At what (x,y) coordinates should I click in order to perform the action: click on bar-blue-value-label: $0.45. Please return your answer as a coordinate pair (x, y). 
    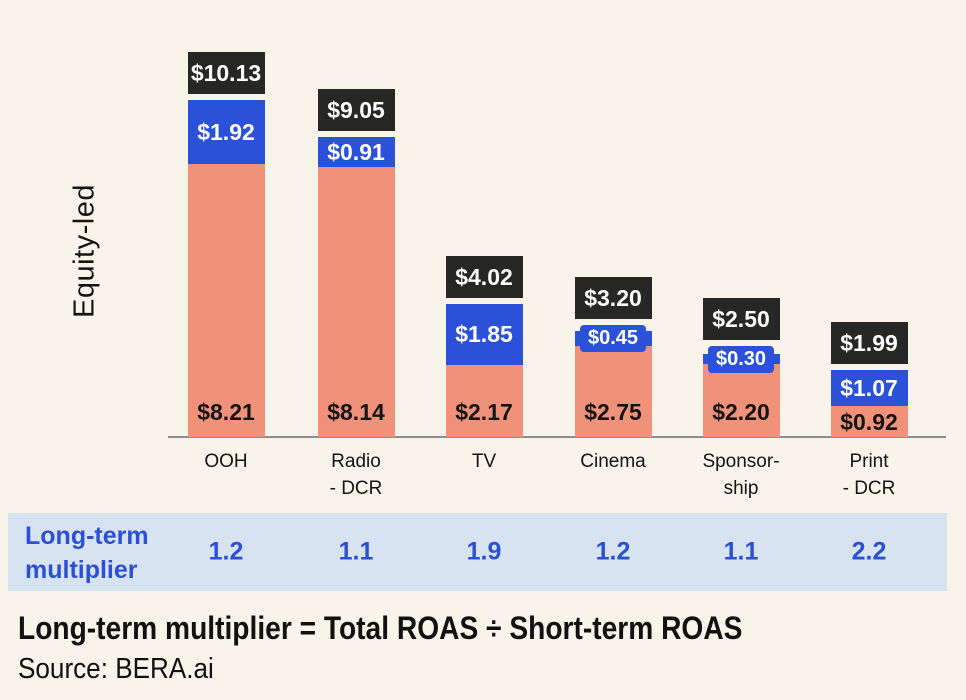
    Looking at the image, I should click on (613, 338).